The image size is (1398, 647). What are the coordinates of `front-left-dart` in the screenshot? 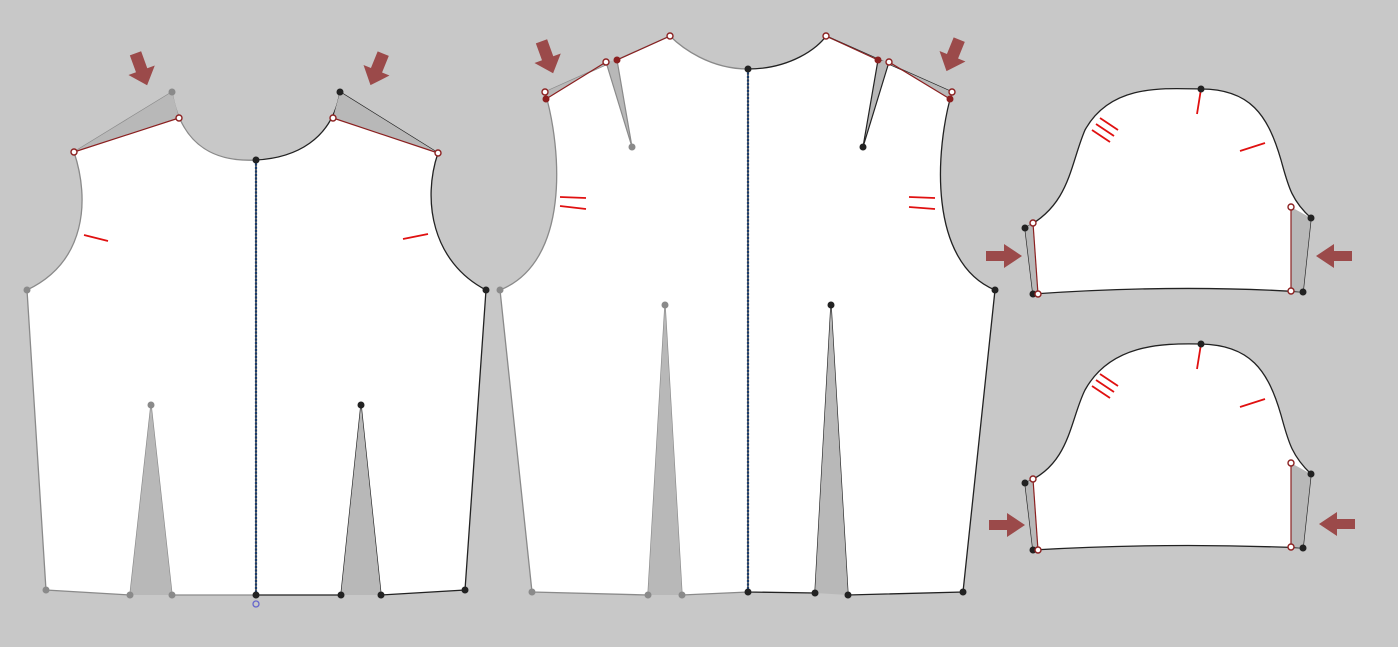 It's located at (151, 500).